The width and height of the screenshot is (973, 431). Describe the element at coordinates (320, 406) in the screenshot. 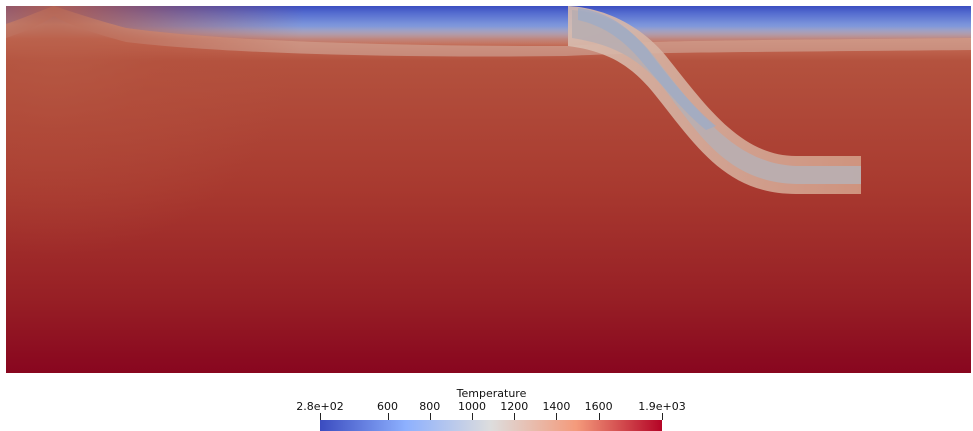

I see `colorbar-tick-label: 2.8e+02` at that location.